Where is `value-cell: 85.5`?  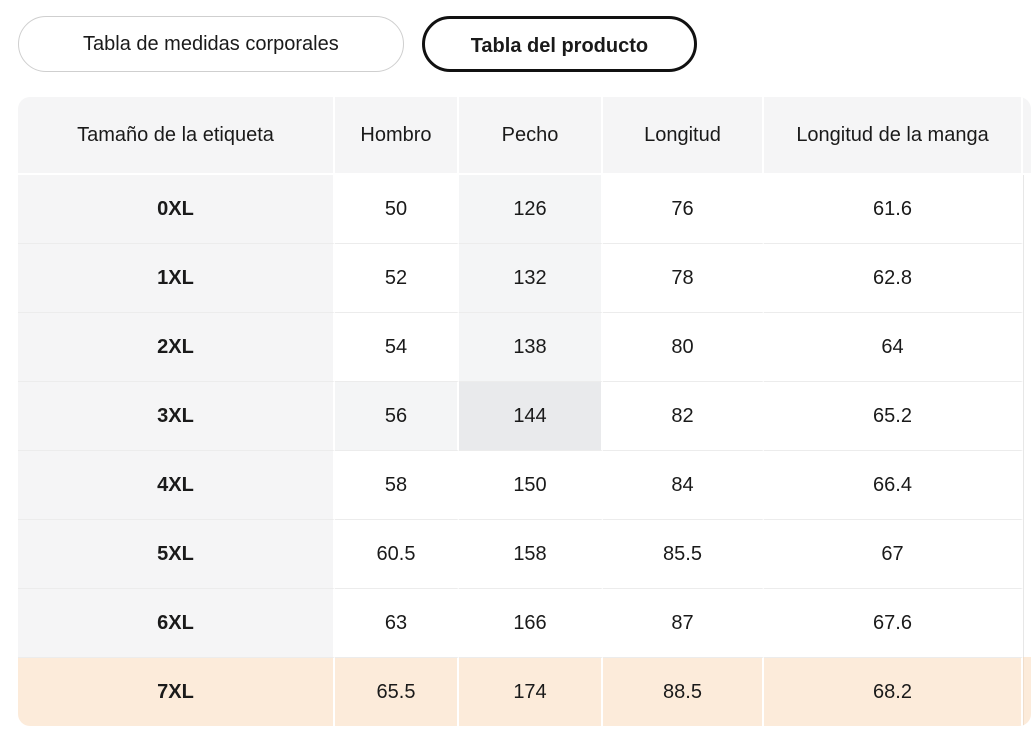
value-cell: 85.5 is located at coordinates (683, 553).